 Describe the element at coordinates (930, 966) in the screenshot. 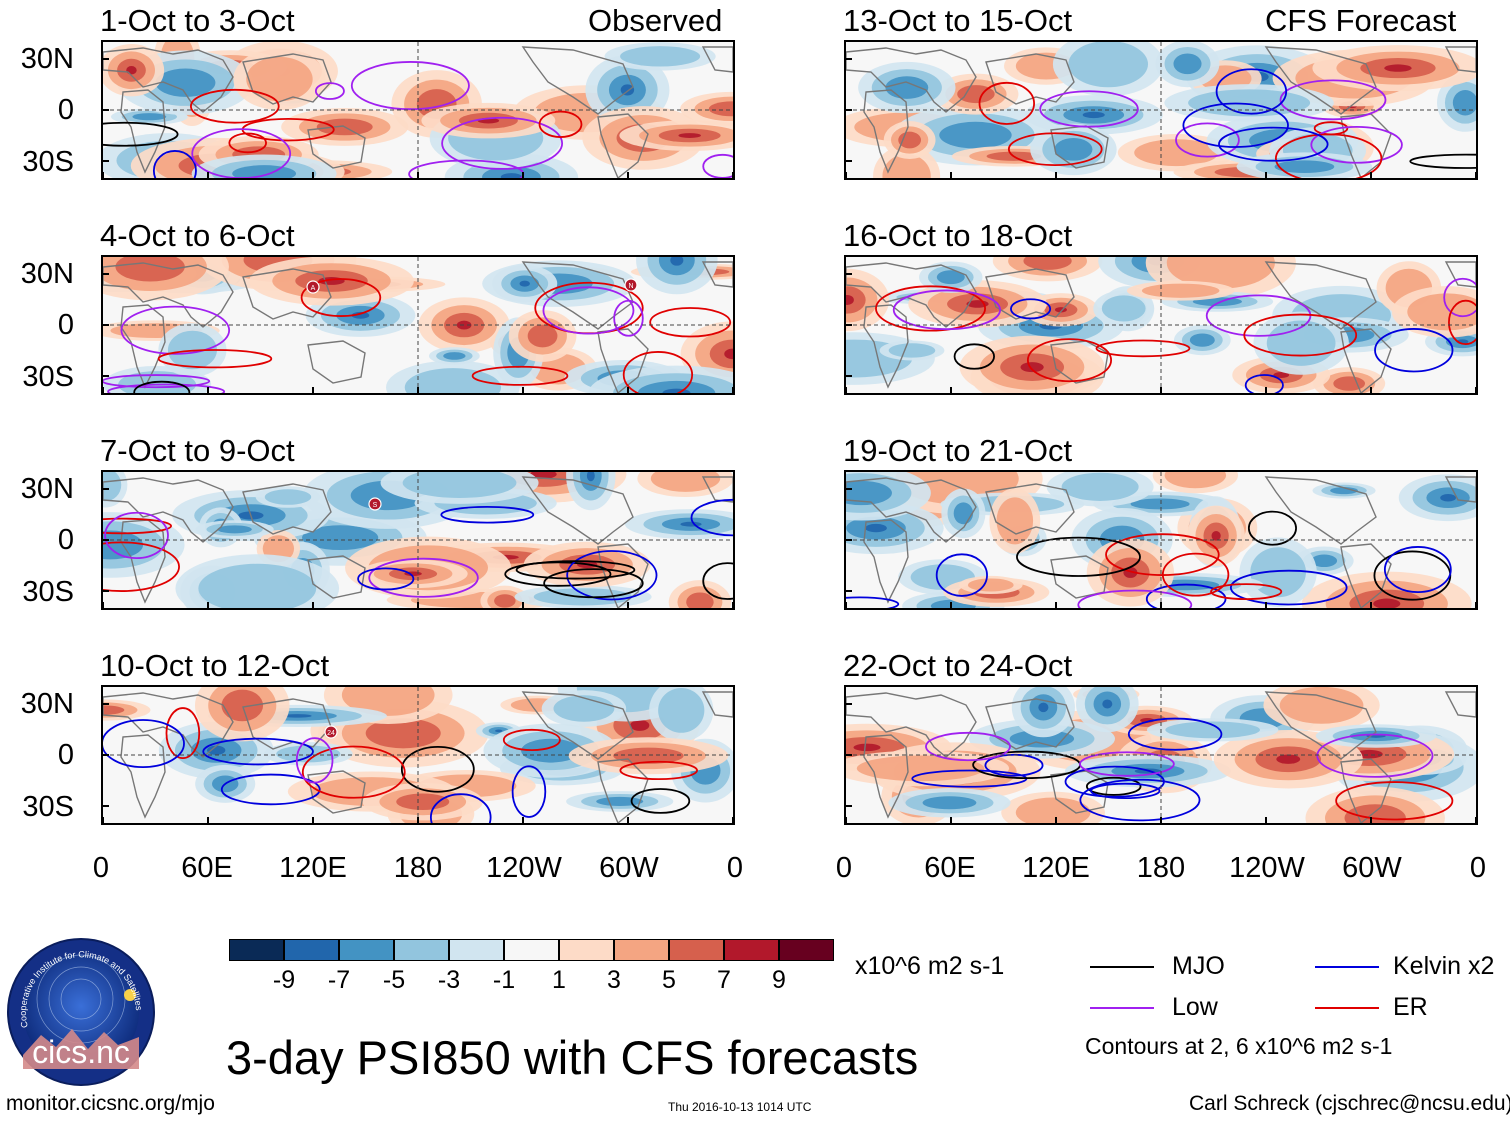

I see `colorbar-units: x10^6 m2 s-1` at that location.